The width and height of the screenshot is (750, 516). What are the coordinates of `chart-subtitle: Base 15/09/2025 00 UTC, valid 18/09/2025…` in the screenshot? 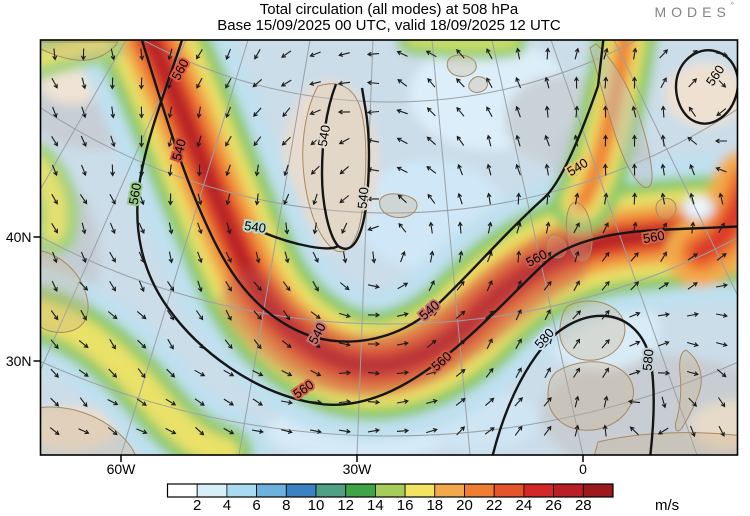 It's located at (389, 25).